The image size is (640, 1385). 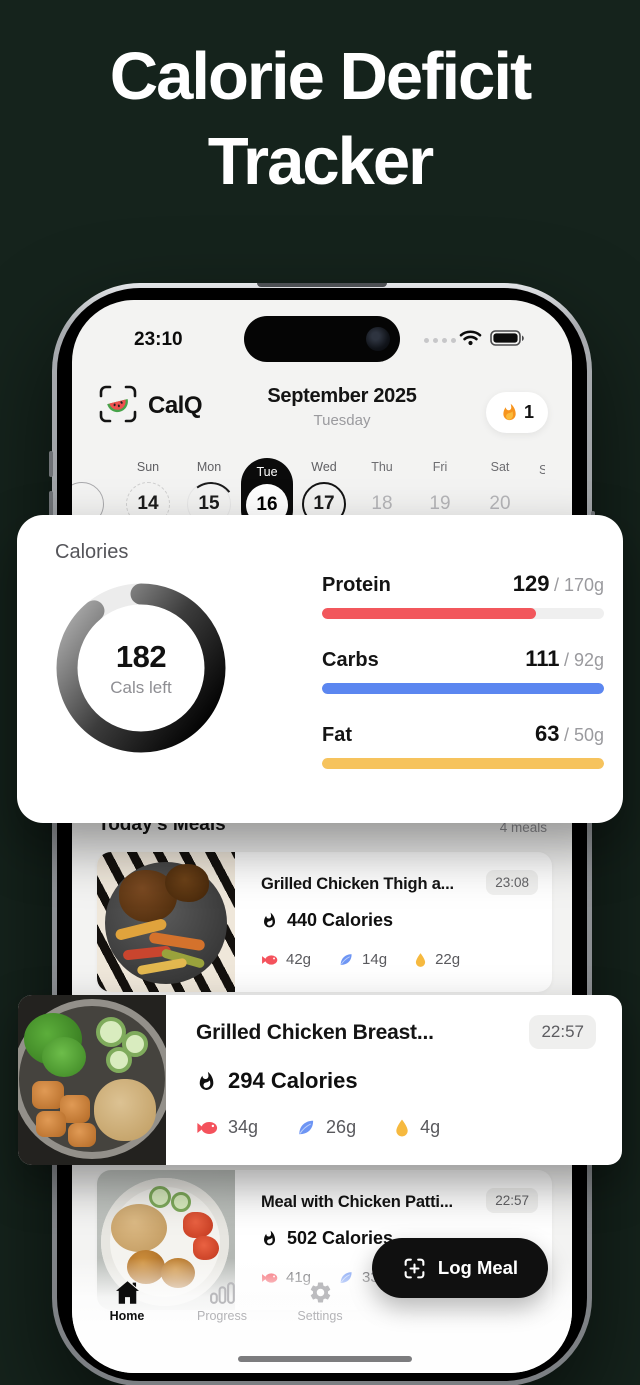 I want to click on macro-row-carbs: Carbs 111 / 92g, so click(x=463, y=670).